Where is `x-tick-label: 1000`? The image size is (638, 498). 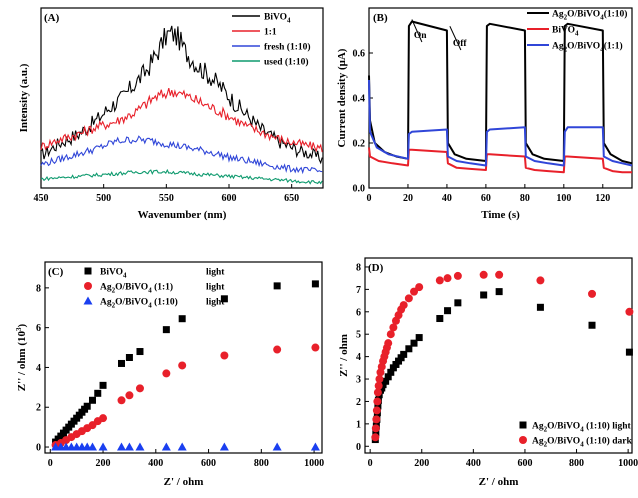 x-tick-label: 1000 is located at coordinates (628, 463).